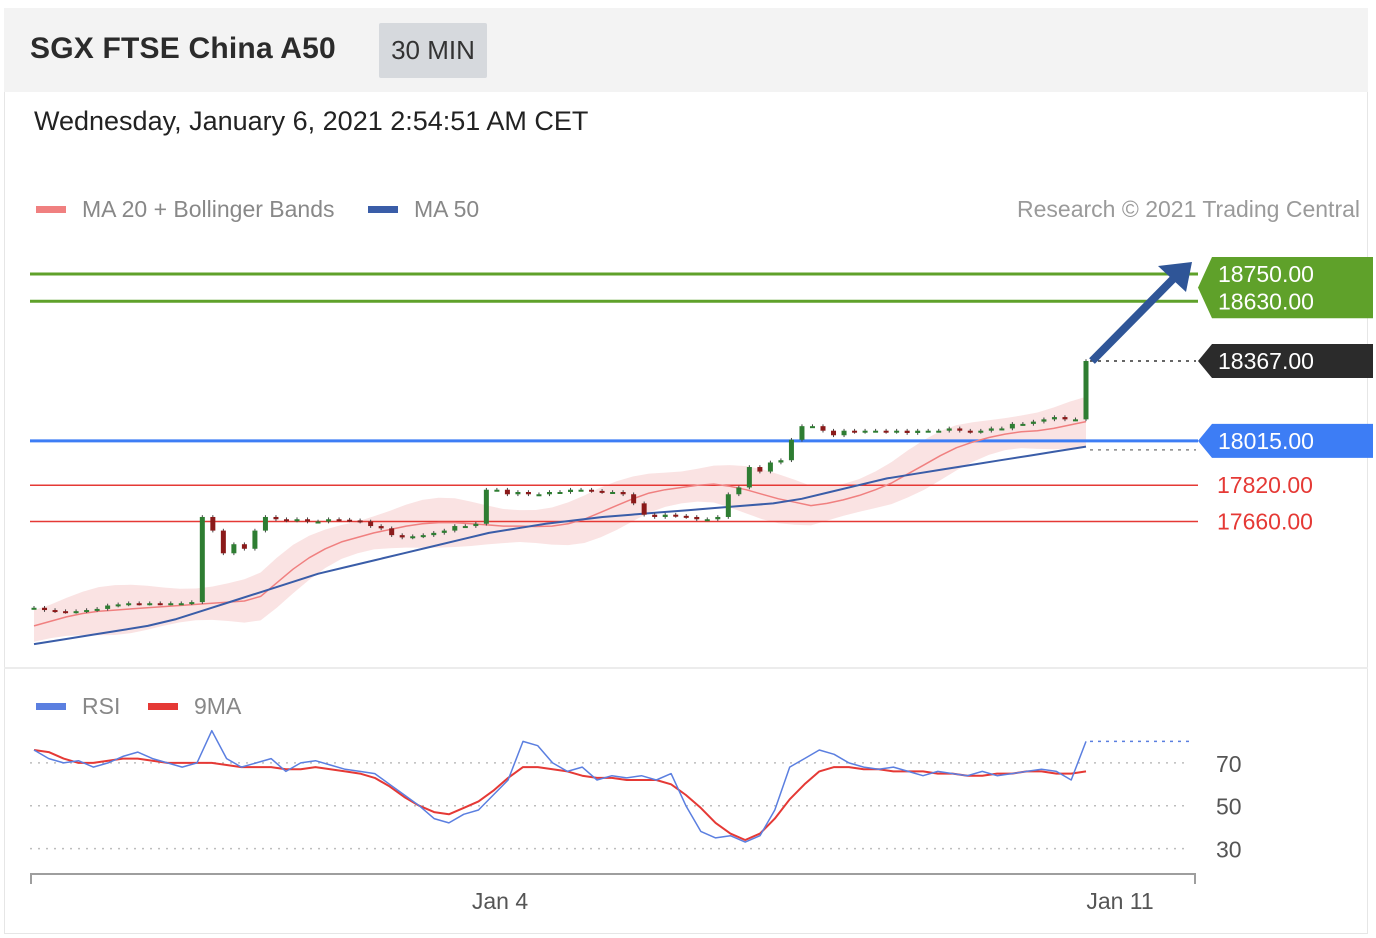 The image size is (1376, 938). Describe the element at coordinates (1266, 301) in the screenshot. I see `level-label-18630.00: 18630.00` at that location.